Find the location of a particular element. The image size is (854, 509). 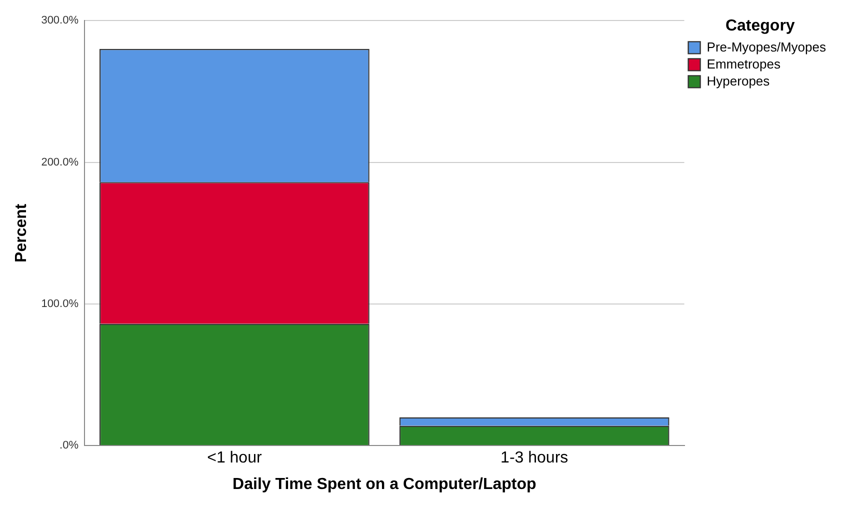

legend-label: Hyperopes is located at coordinates (738, 80).